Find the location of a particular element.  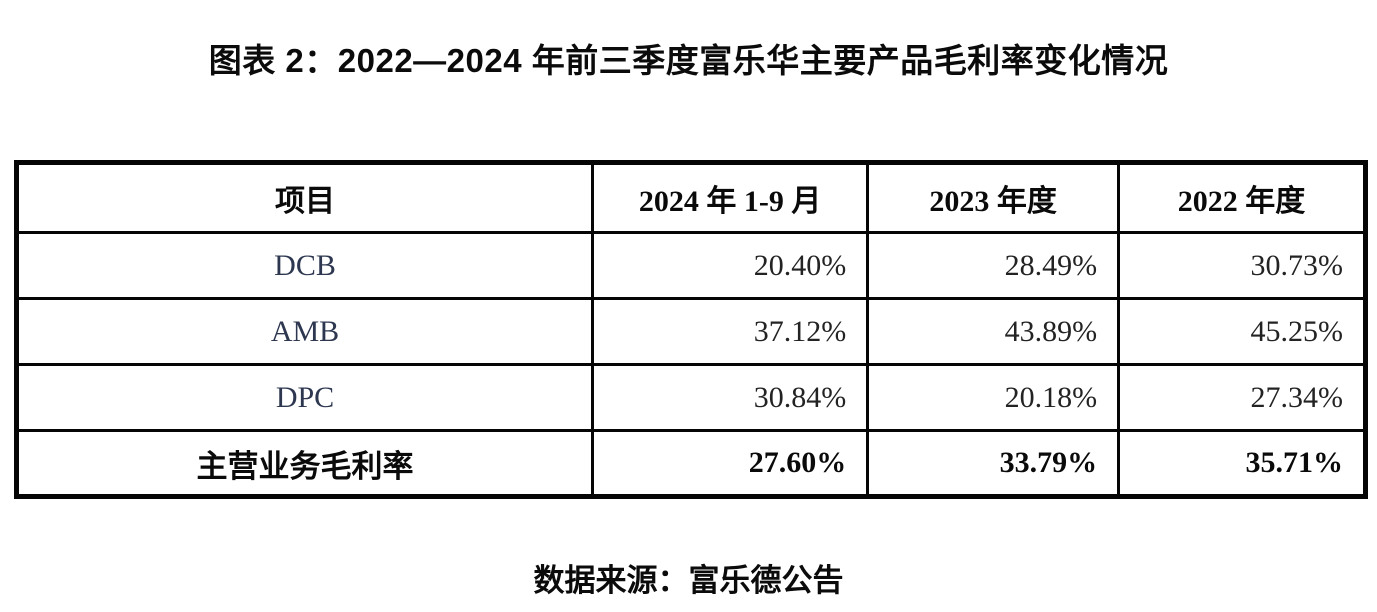

dpc-2022-value: 27.34% is located at coordinates (1242, 397).